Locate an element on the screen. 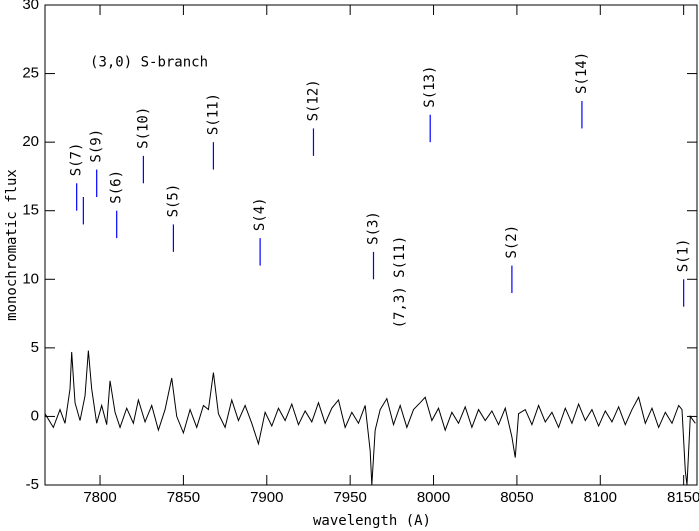 The image size is (699, 531). y-tick-label: 0 is located at coordinates (35, 415).